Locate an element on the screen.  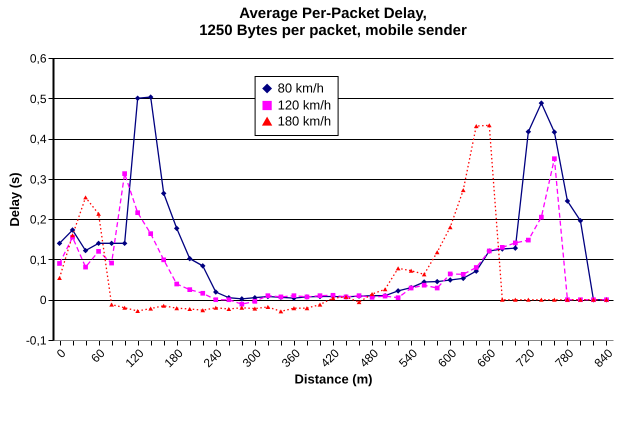
y-axis-title: Delay (s) is located at coordinates (14, 199).